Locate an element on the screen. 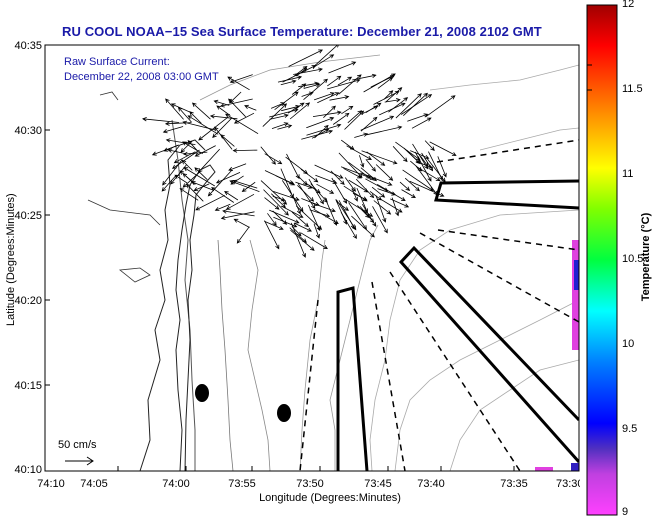  coastline is located at coordinates (172, 305).